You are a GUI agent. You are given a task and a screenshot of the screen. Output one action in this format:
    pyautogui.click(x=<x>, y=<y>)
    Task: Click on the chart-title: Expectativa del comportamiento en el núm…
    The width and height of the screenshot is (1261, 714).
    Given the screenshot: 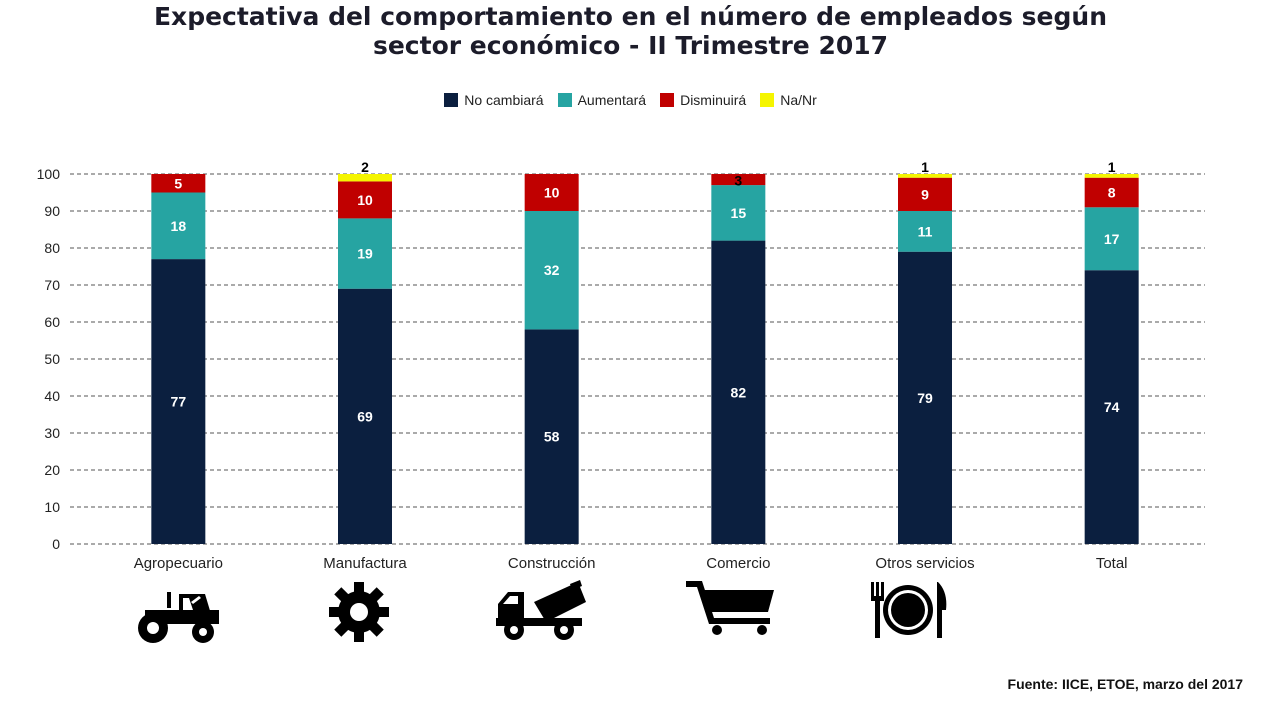 What is the action you would take?
    pyautogui.click(x=630, y=31)
    